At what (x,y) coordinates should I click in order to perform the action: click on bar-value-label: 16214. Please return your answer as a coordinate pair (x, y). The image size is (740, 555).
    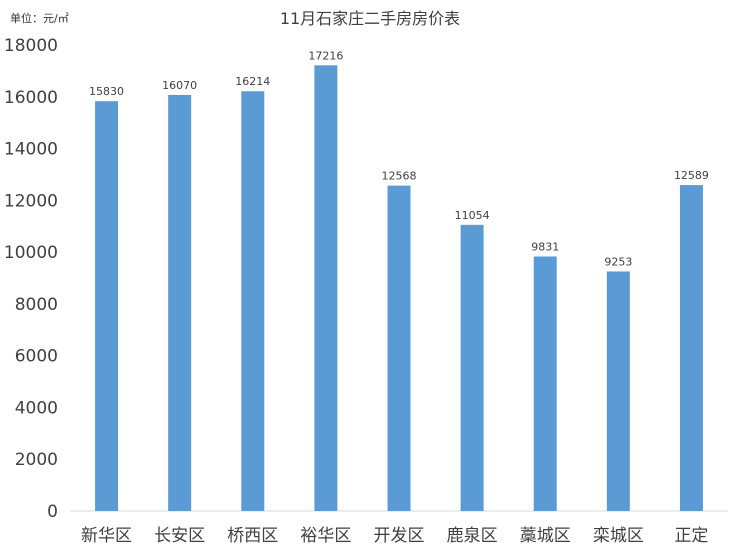
    Looking at the image, I should click on (252, 81).